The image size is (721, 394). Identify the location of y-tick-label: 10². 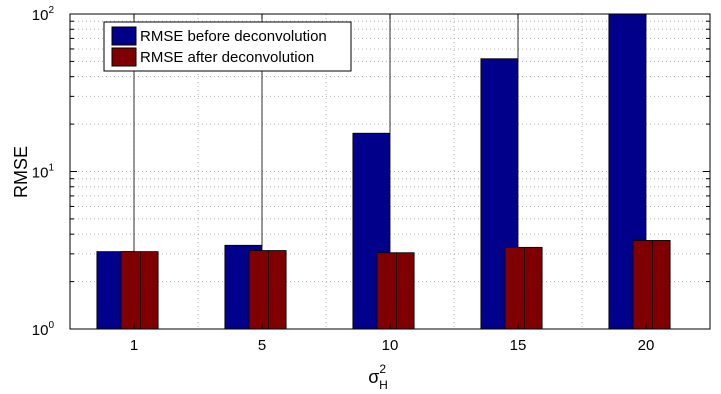
(43, 14).